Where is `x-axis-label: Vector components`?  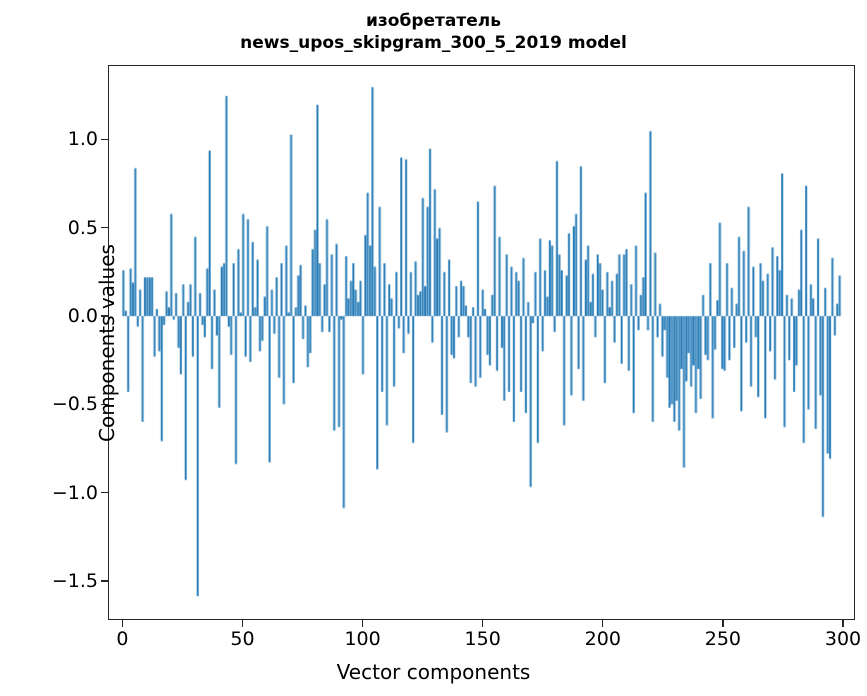
x-axis-label: Vector components is located at coordinates (433, 672).